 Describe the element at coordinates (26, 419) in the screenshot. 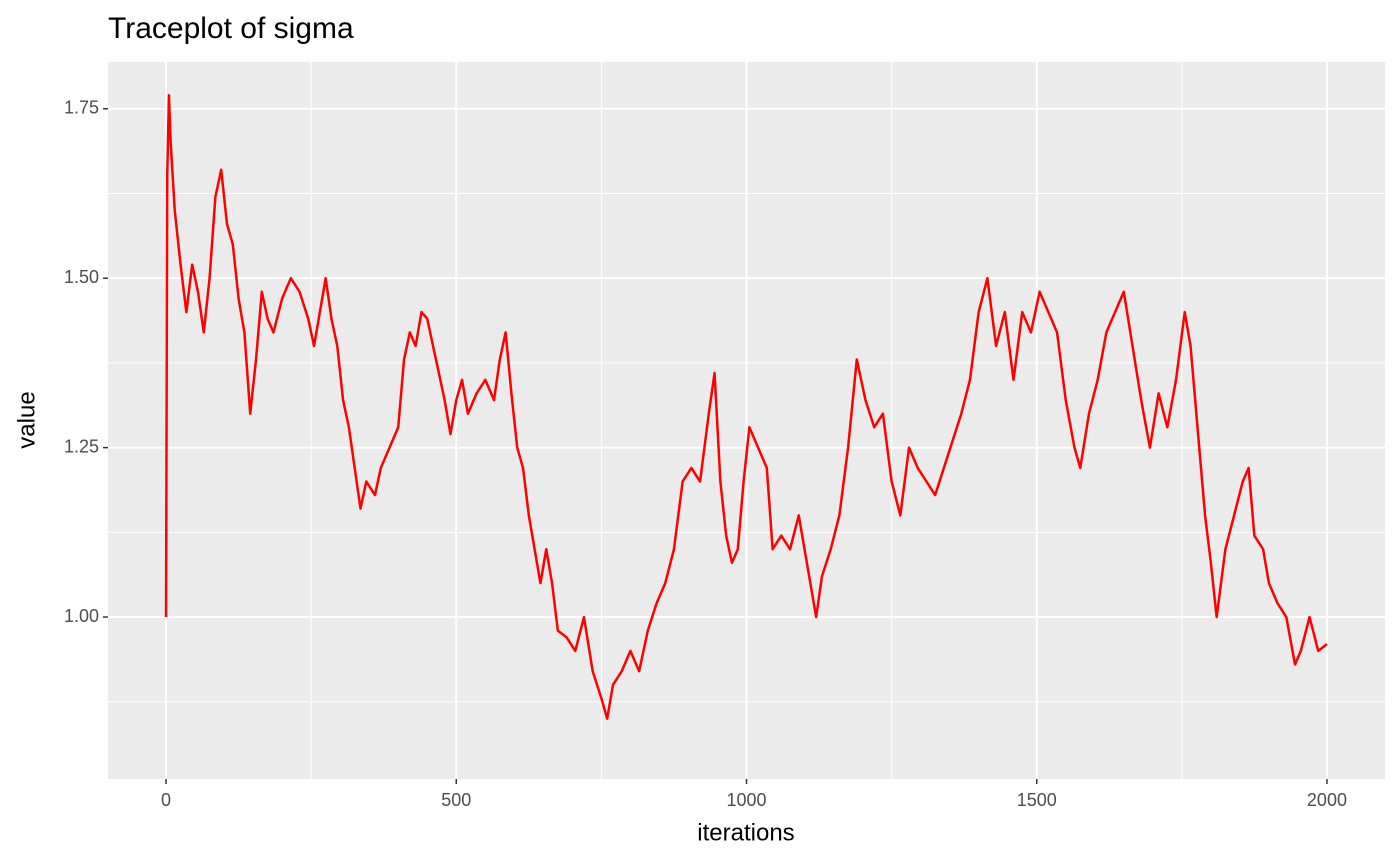

I see `y-axis-label: value` at that location.